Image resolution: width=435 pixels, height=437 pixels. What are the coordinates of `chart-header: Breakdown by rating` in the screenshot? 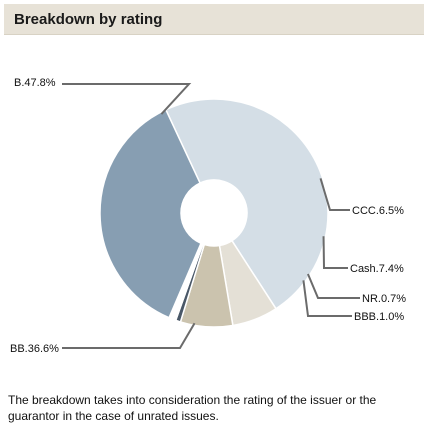 It's located at (214, 19).